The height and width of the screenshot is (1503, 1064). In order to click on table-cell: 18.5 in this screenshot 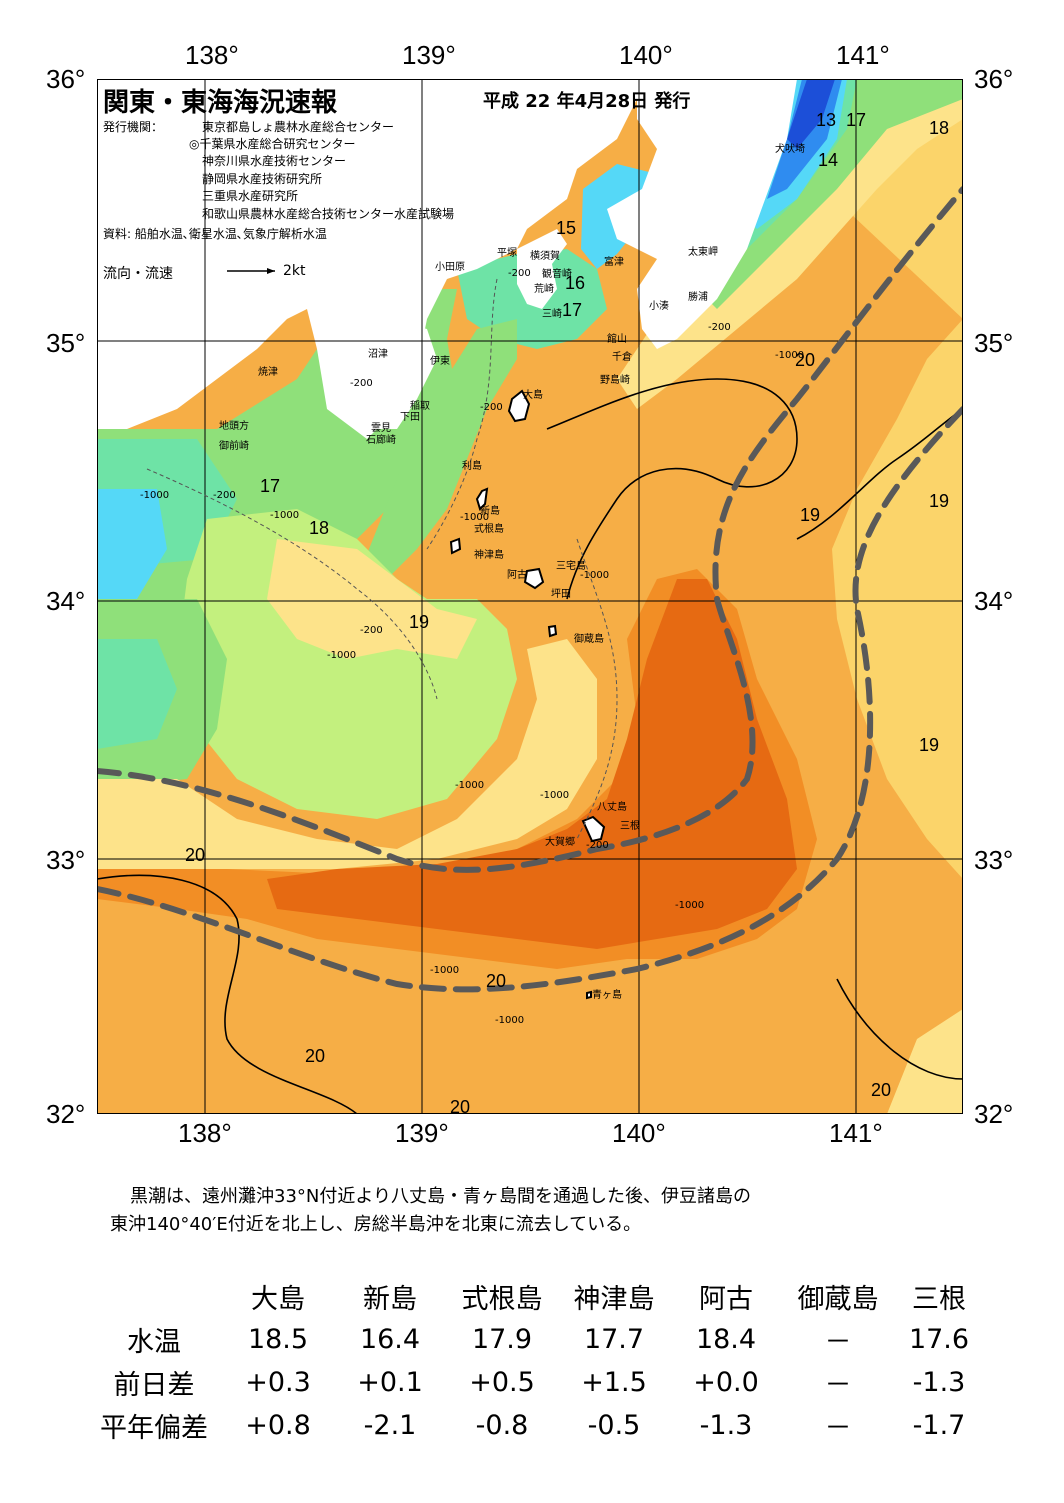, I will do `click(278, 1339)`.